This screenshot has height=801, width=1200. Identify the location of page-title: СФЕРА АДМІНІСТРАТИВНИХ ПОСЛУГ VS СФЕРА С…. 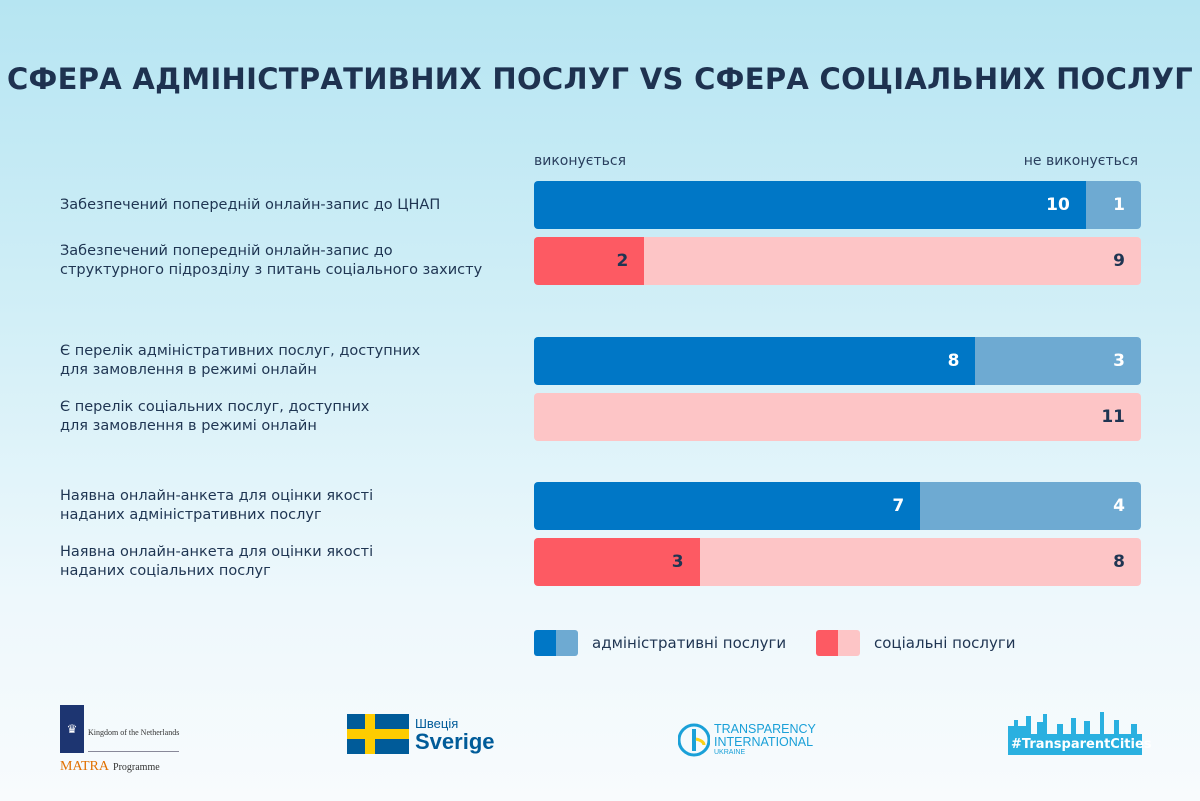
(600, 79).